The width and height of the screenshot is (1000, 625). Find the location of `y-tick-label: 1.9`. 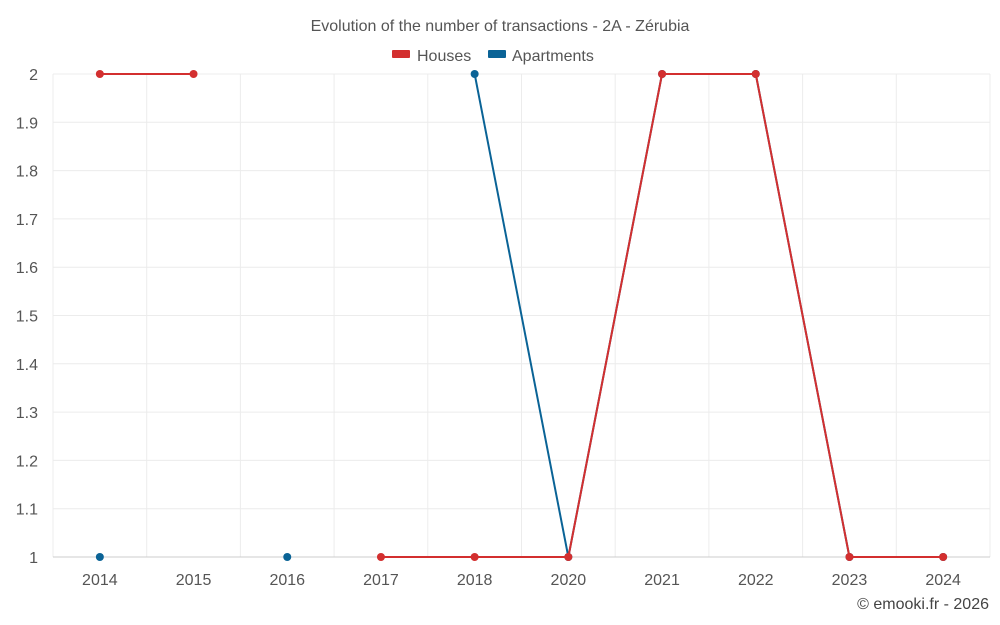

y-tick-label: 1.9 is located at coordinates (27, 123).